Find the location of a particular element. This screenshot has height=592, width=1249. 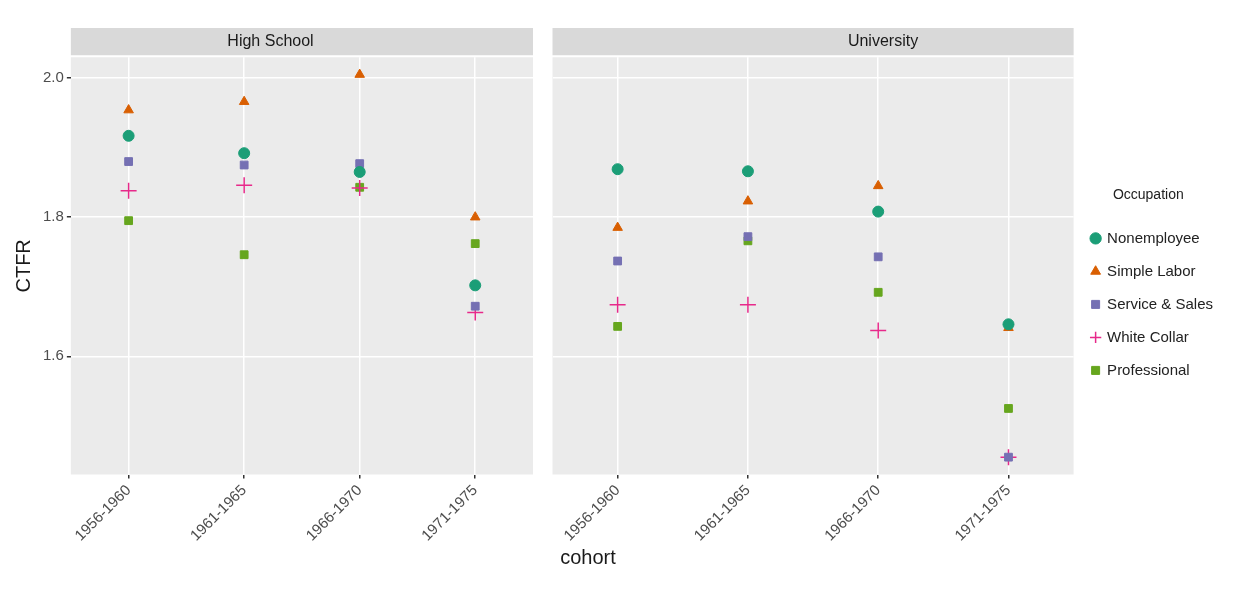

legend-label: White Collar is located at coordinates (1148, 336).